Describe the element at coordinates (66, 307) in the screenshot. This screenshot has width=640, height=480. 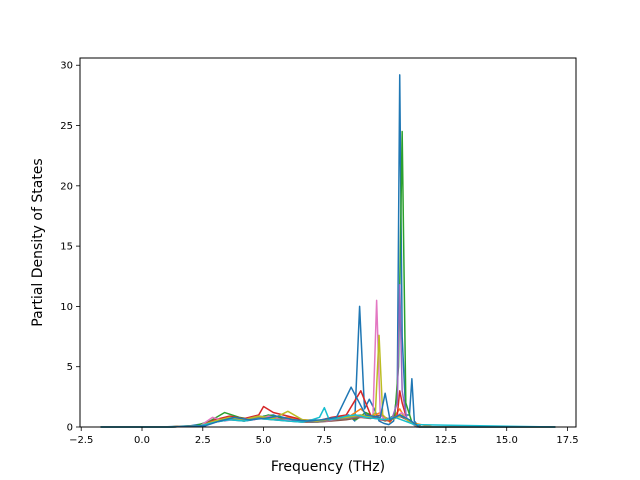
I see `y-tick-label: 10` at that location.